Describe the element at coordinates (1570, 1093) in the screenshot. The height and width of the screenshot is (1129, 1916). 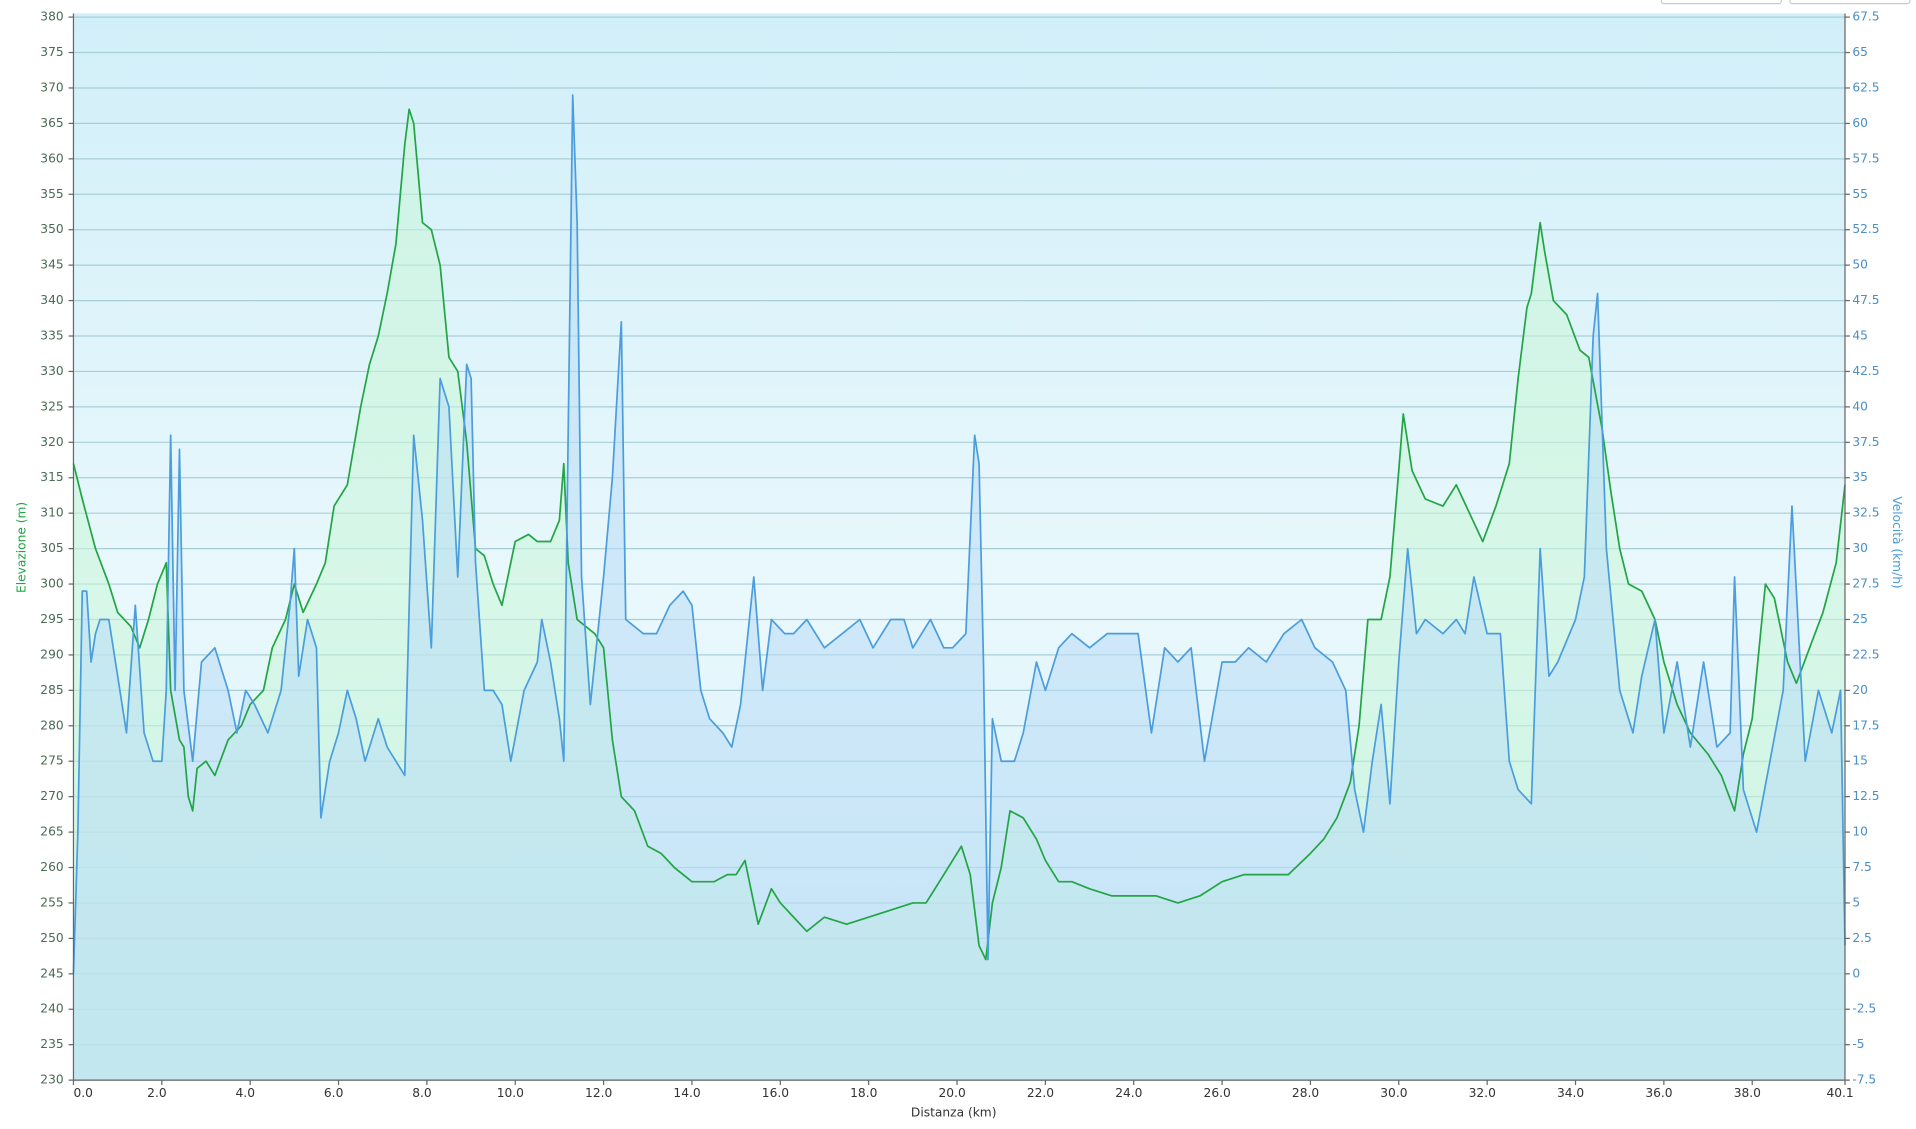
I see `x-tick-label: 34.0` at that location.